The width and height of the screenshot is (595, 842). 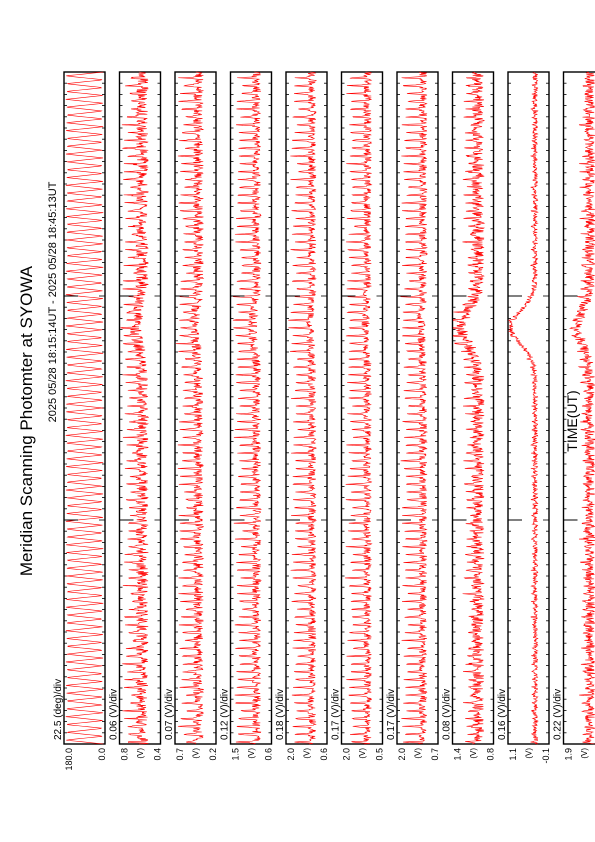 I want to click on y-tick-label-min: 0.8, so click(x=491, y=754).